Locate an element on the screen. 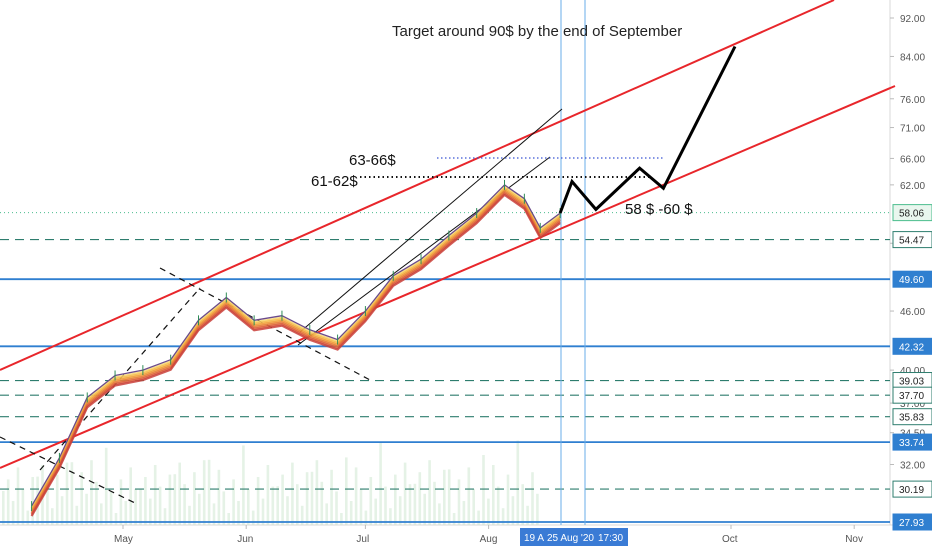  y-tick-label: 62.00 is located at coordinates (912, 186).